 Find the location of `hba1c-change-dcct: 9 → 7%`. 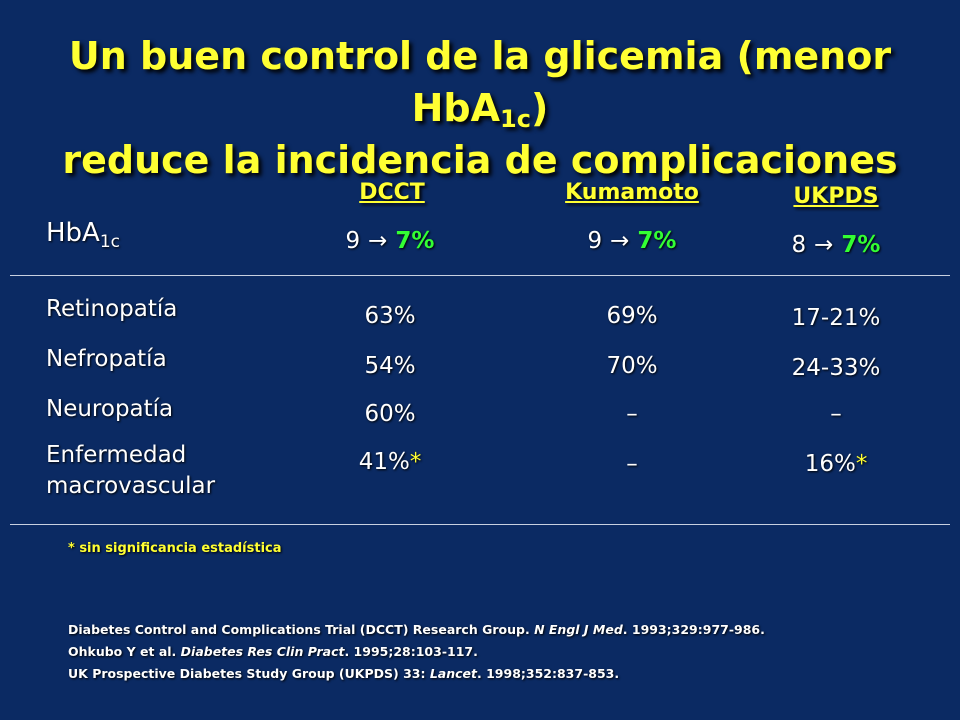

hba1c-change-dcct: 9 → 7% is located at coordinates (390, 241).